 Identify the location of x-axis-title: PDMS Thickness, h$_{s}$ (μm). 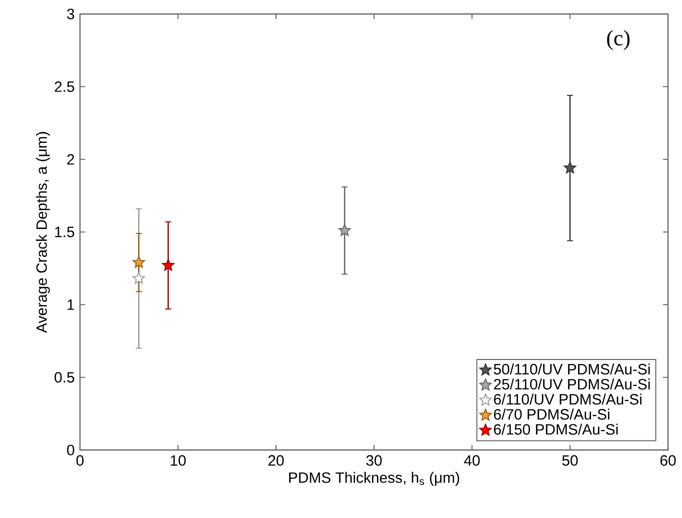
(374, 479).